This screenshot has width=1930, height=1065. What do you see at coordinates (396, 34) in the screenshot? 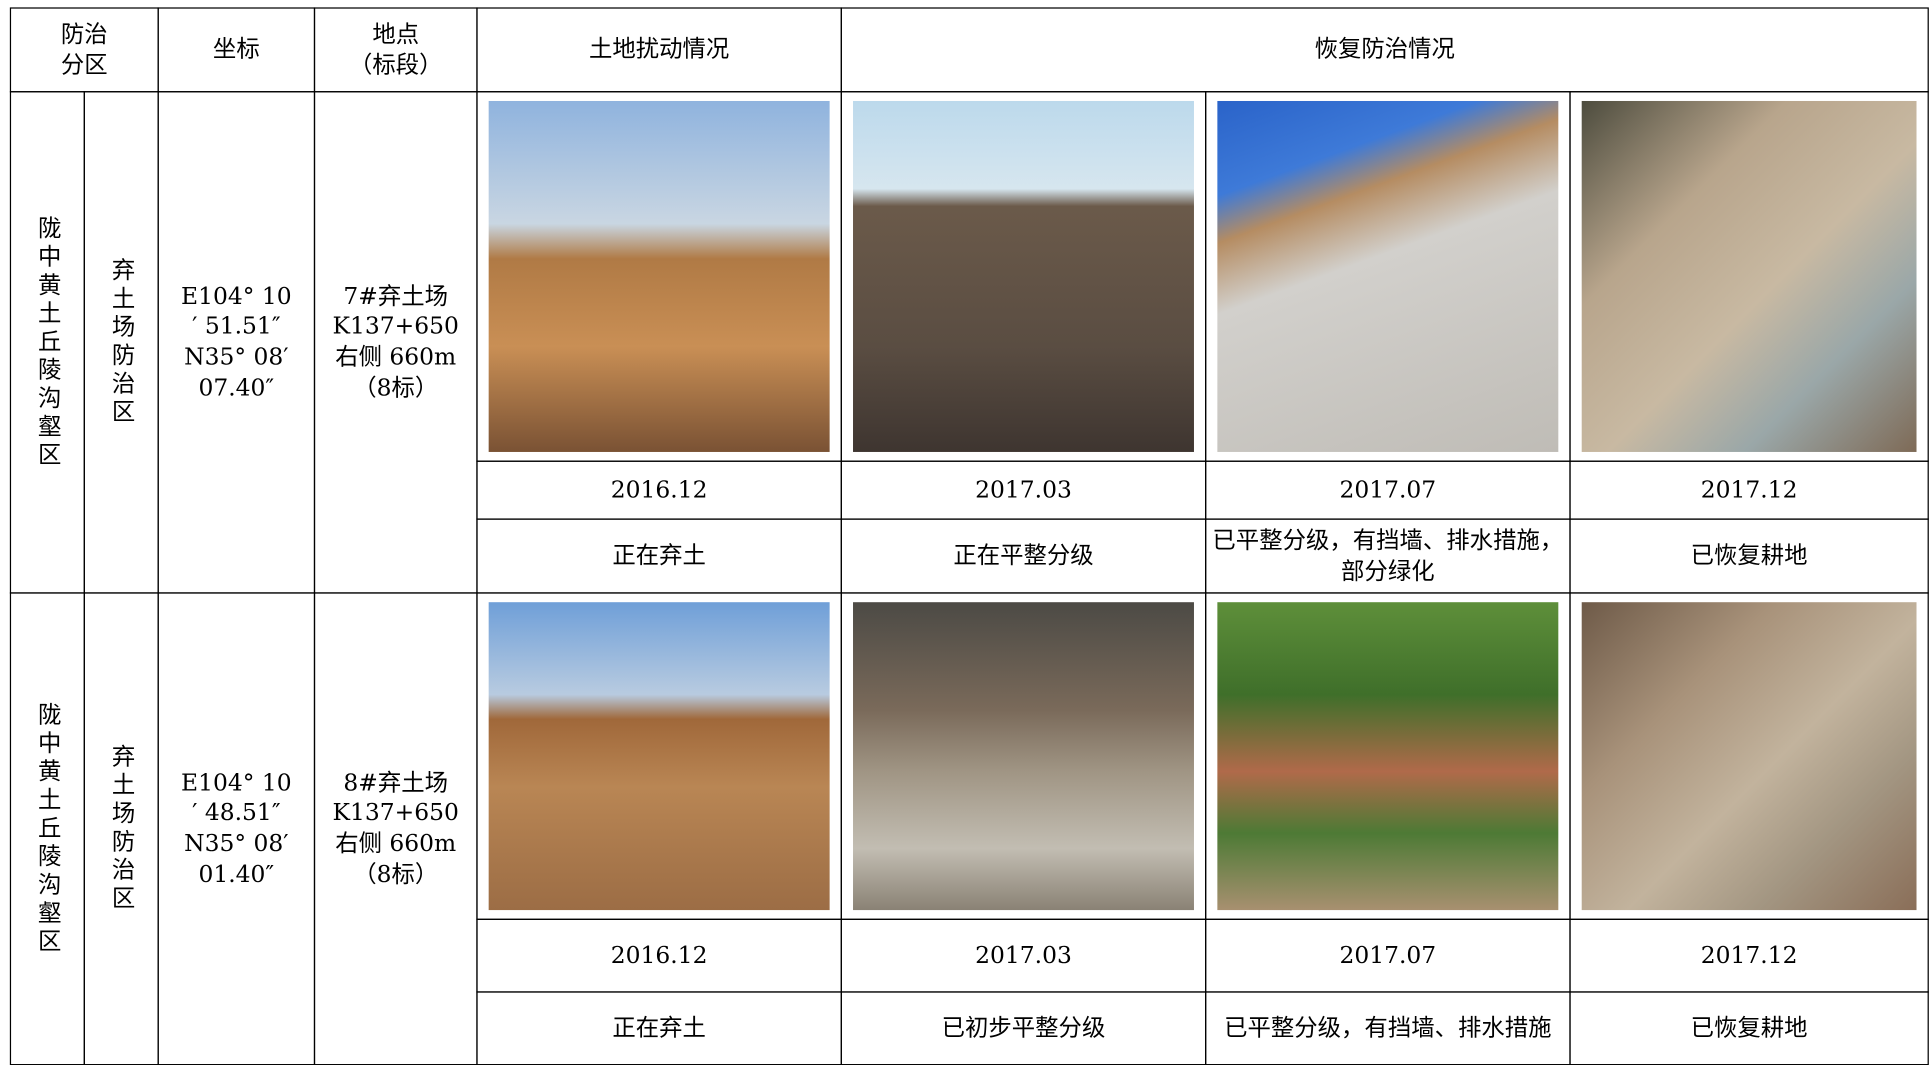
I see `header-location-line: 地点` at bounding box center [396, 34].